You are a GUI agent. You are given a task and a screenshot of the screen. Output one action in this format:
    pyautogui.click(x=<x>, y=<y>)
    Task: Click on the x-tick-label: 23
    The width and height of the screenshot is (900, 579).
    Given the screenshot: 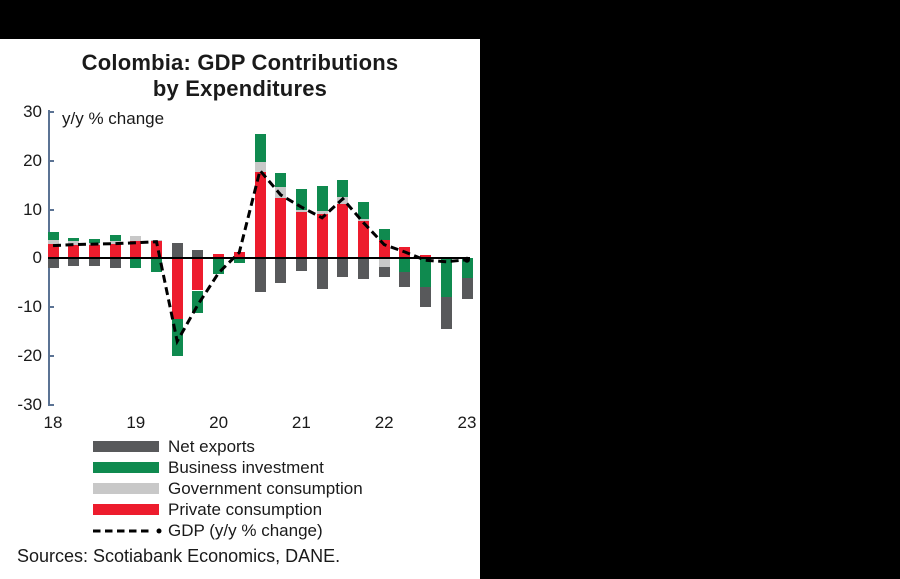 What is the action you would take?
    pyautogui.click(x=467, y=422)
    